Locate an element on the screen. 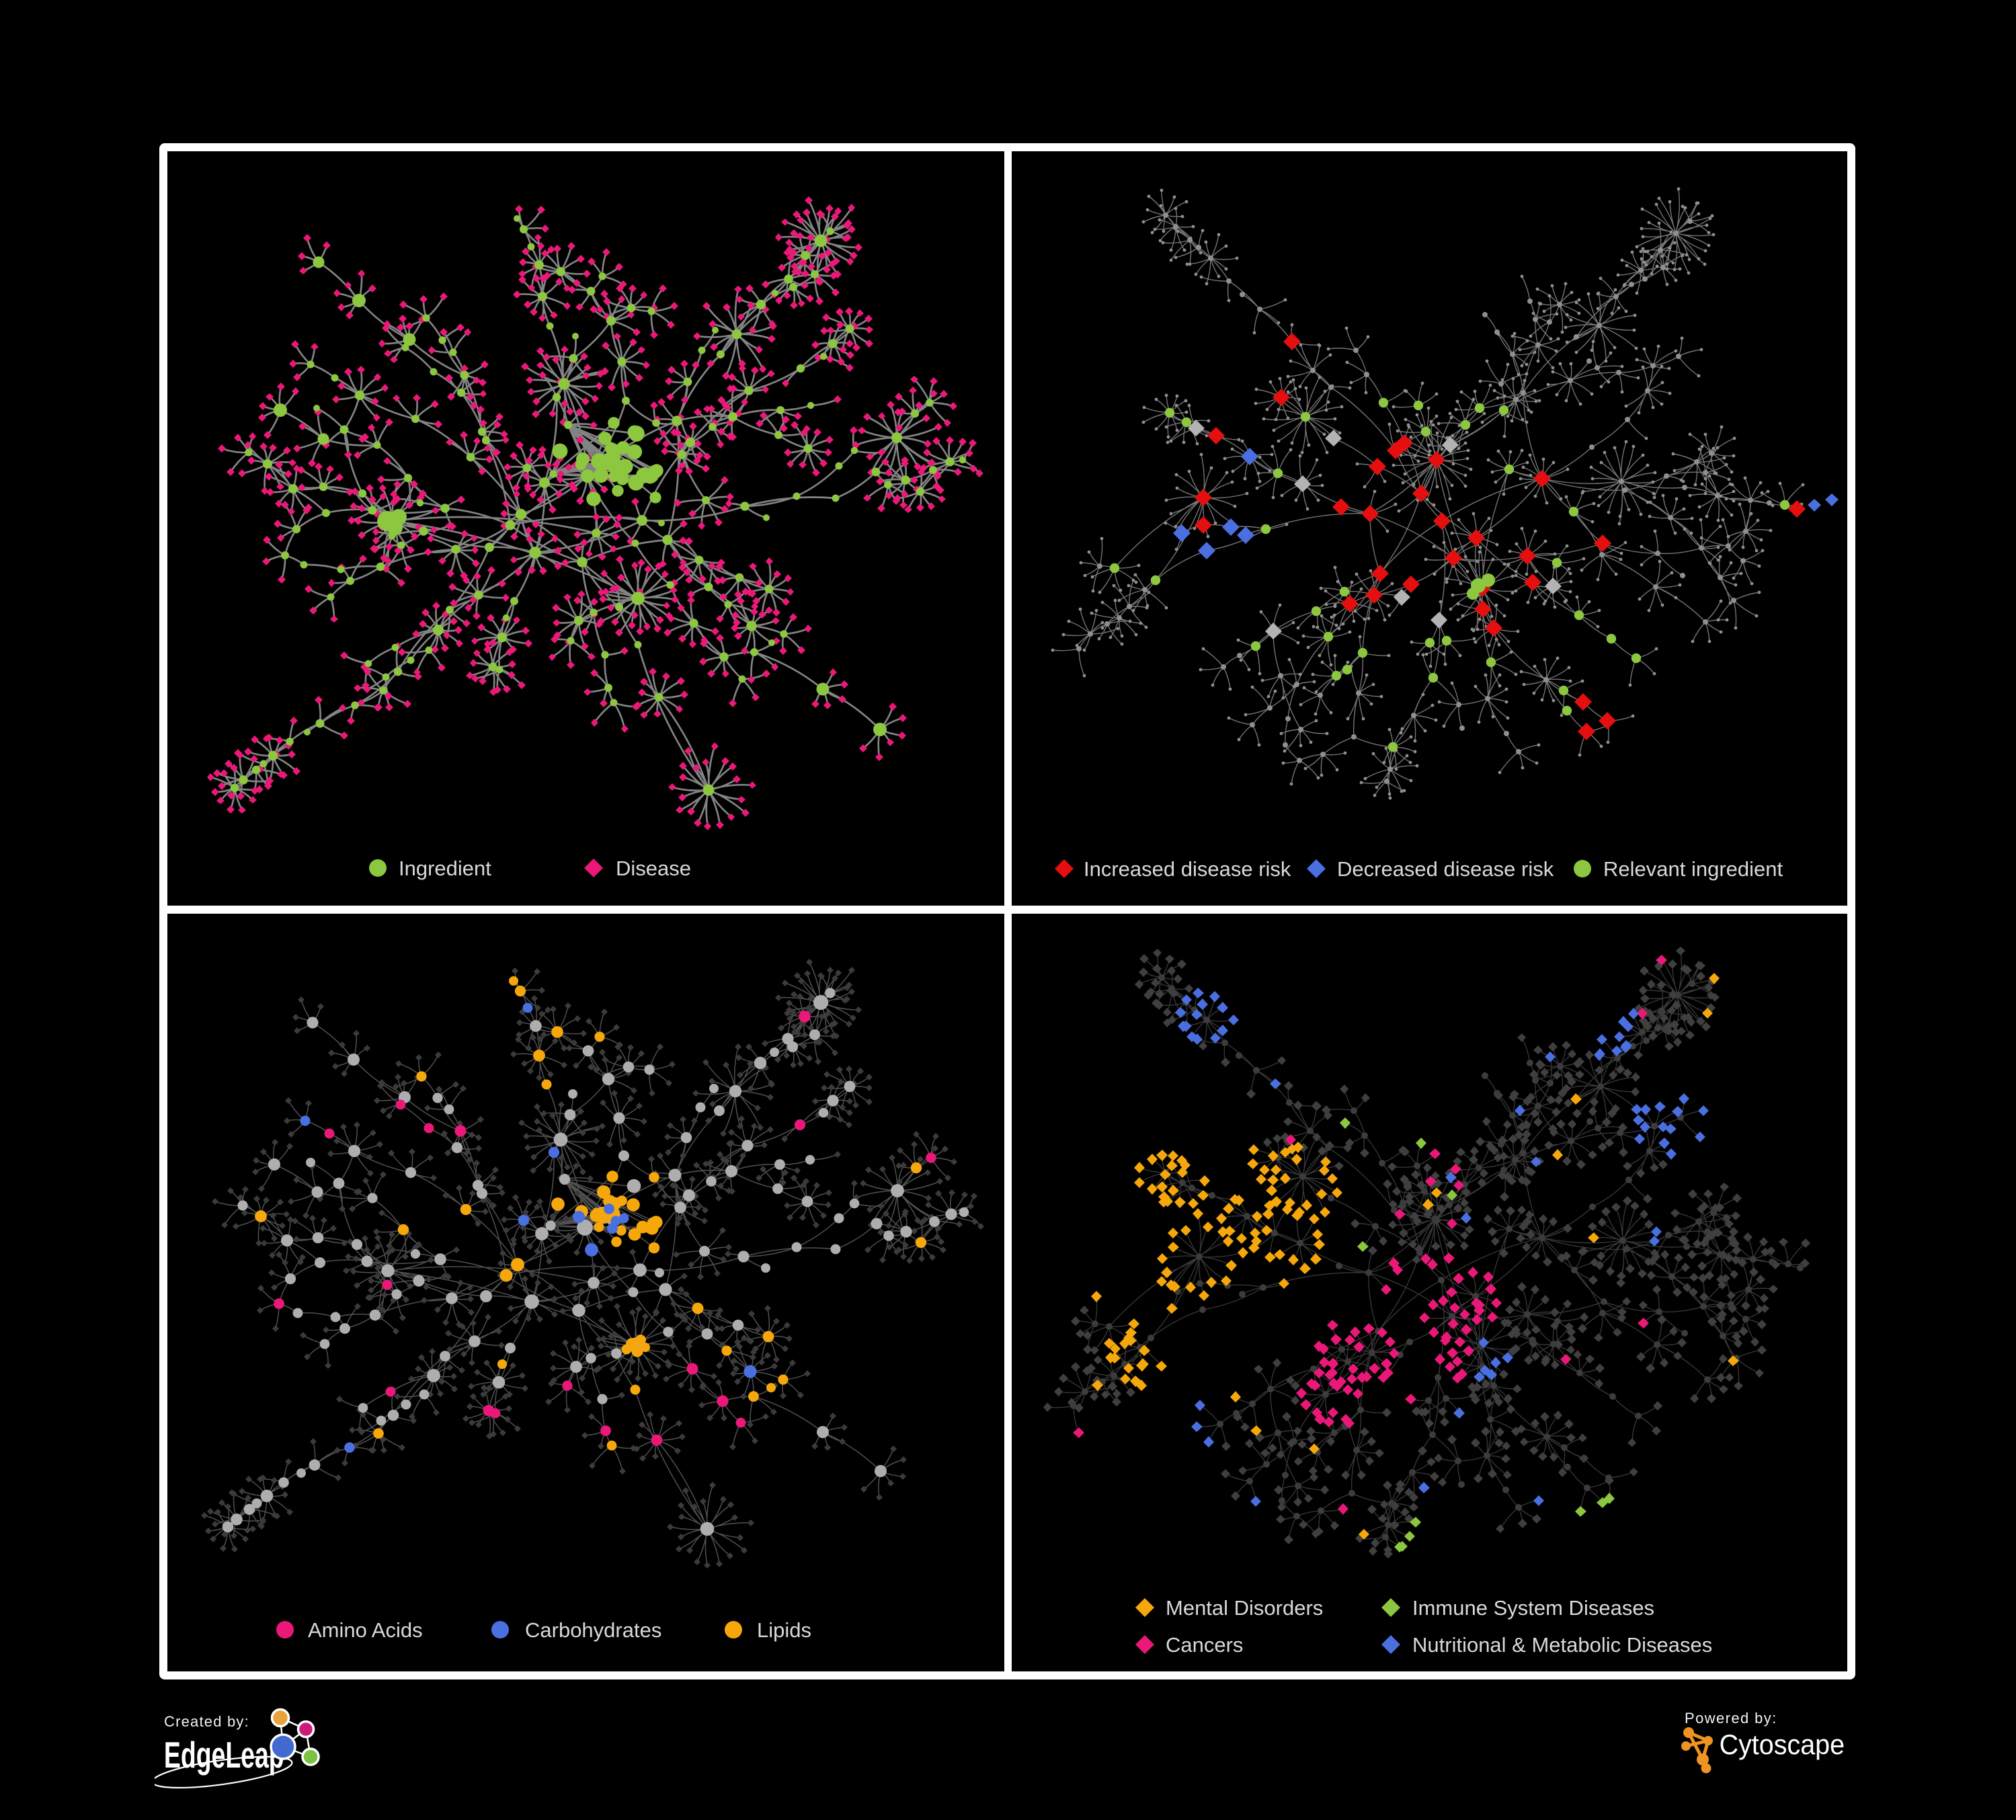 The image size is (2016, 1820). svg-text: Ingredient is located at coordinates (445, 868).